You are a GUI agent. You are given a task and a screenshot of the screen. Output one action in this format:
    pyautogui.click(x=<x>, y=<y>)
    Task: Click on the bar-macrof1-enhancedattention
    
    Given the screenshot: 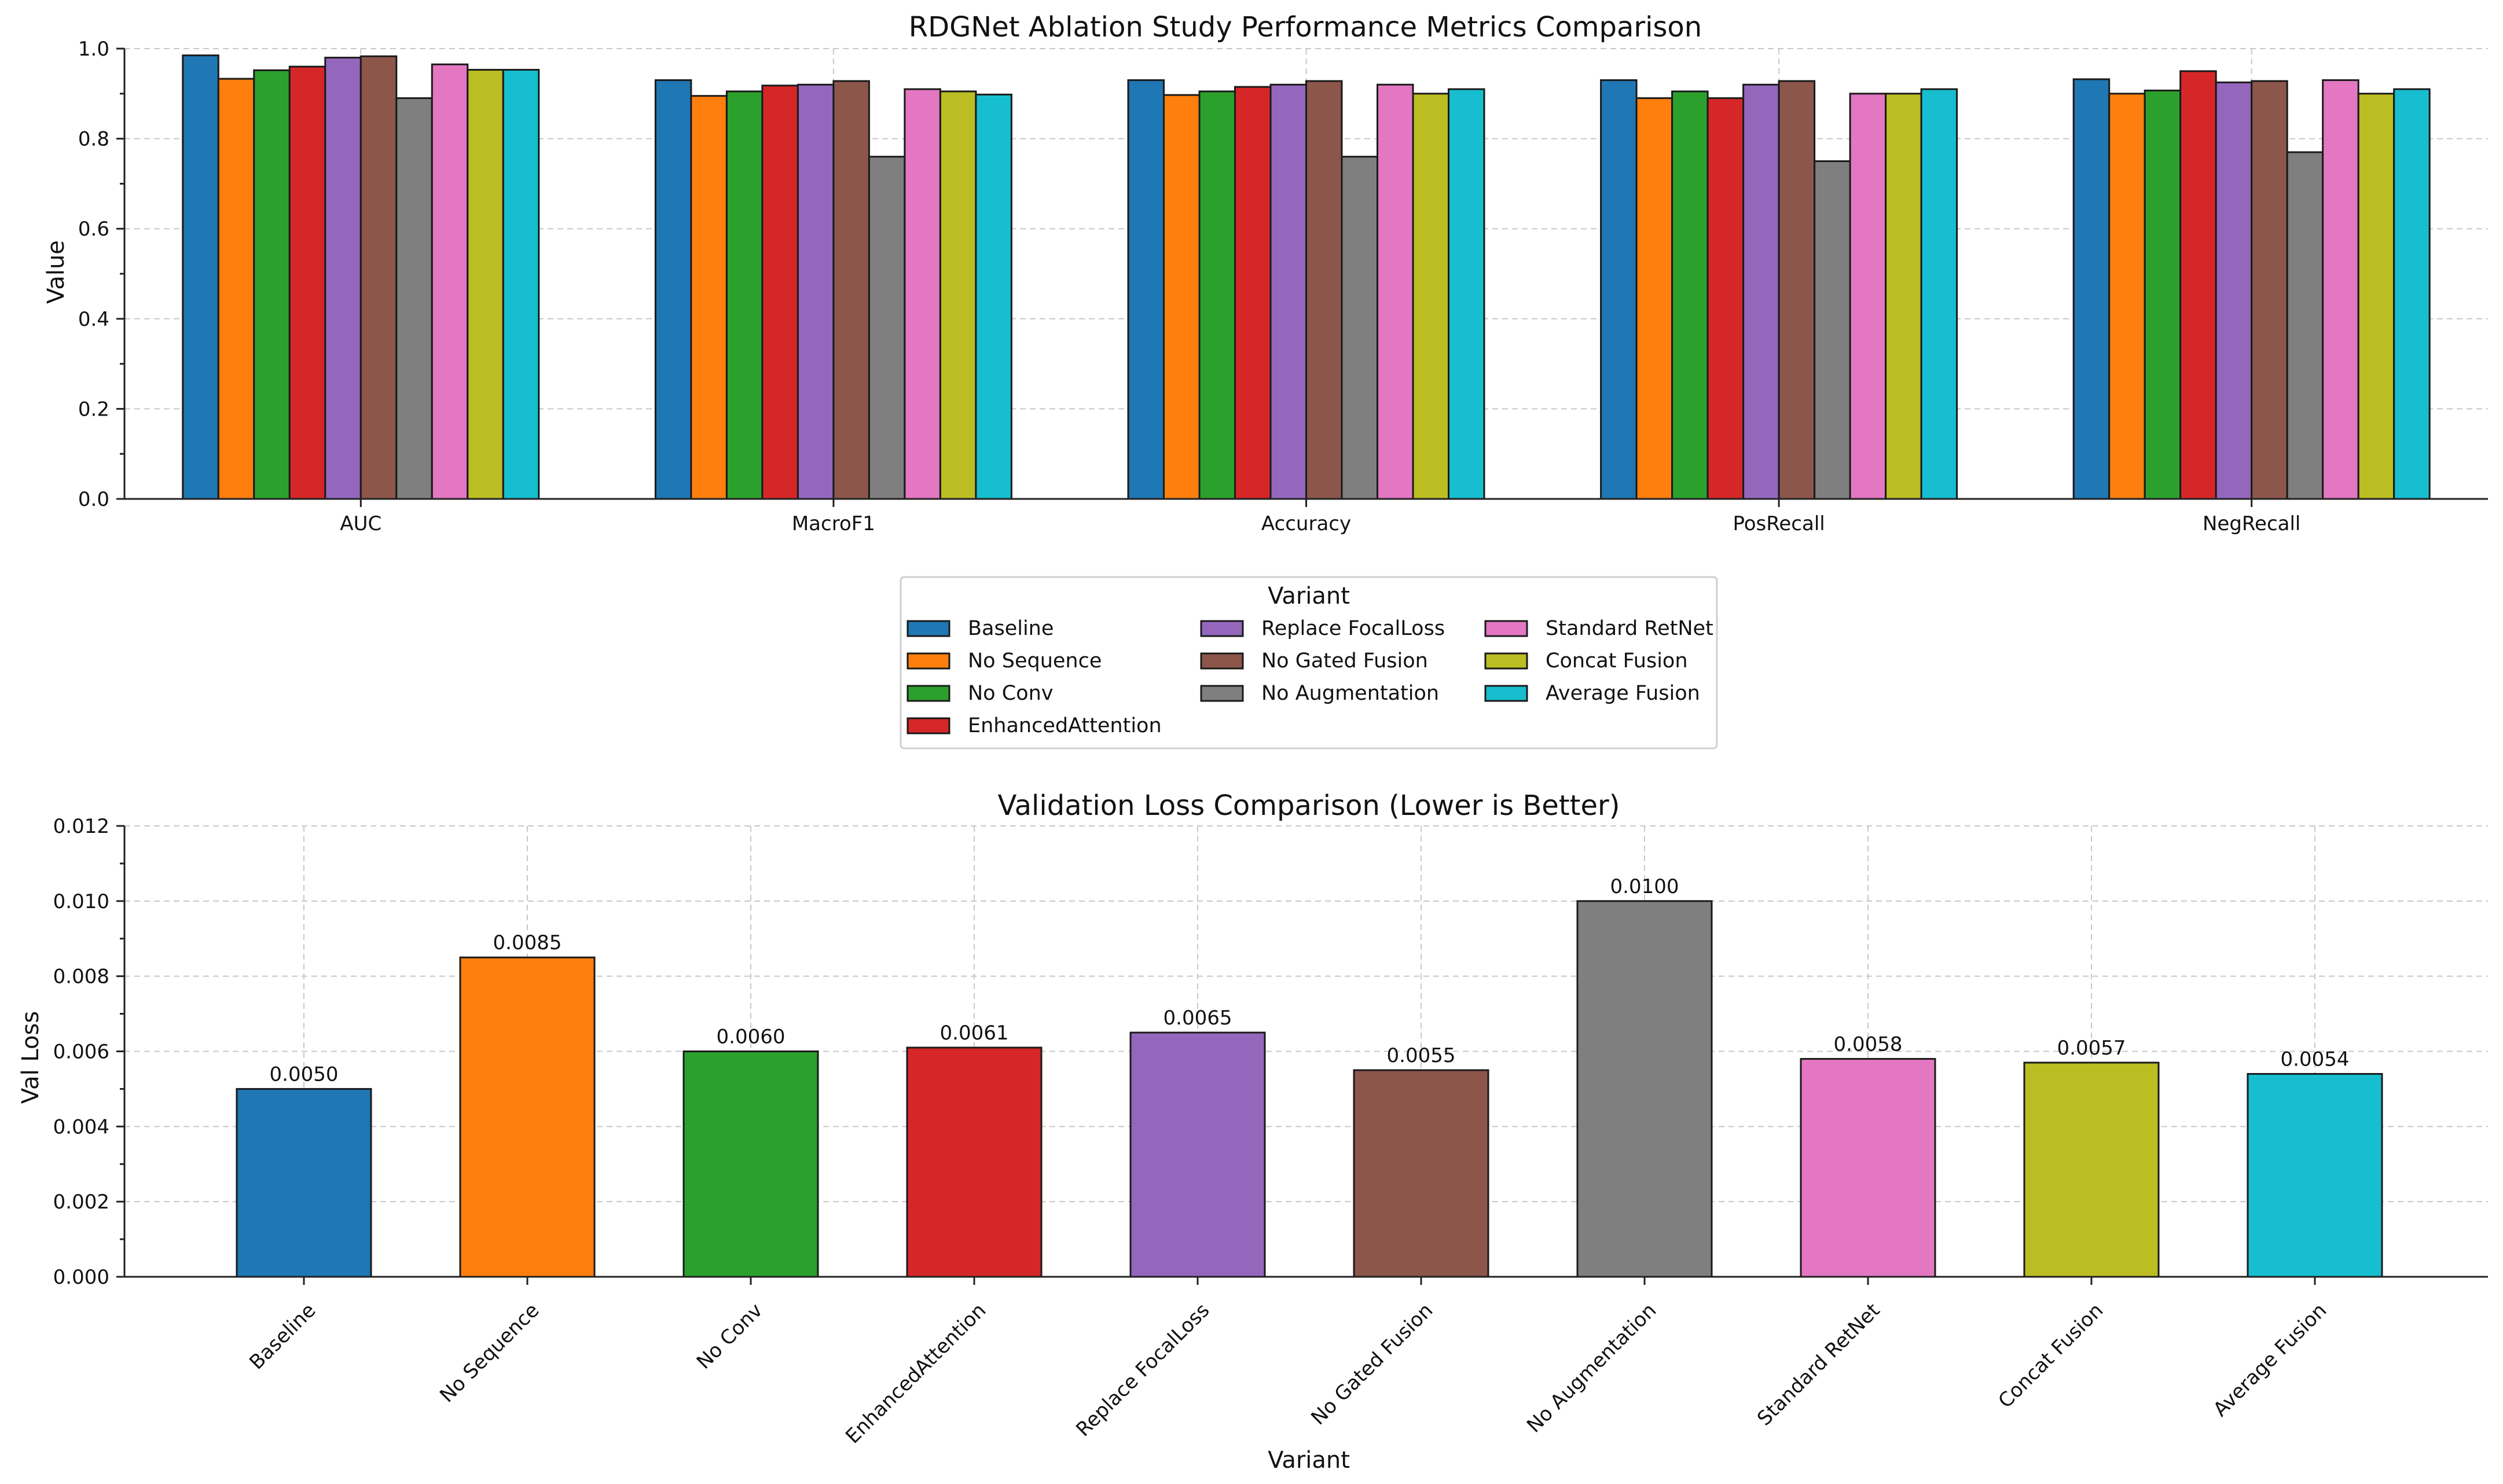 What is the action you would take?
    pyautogui.click(x=780, y=292)
    